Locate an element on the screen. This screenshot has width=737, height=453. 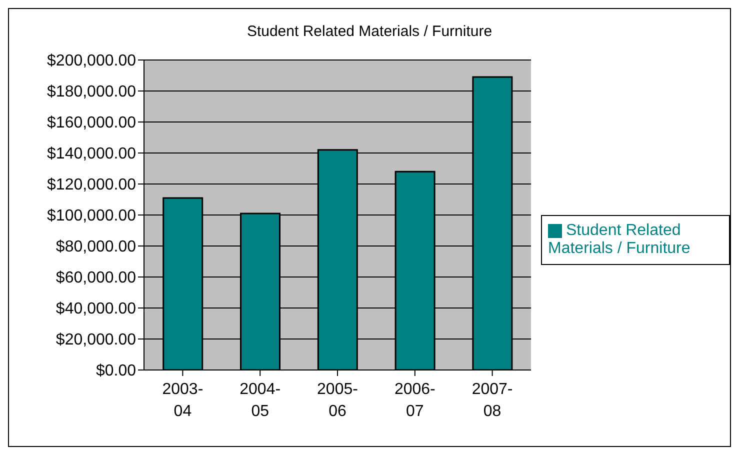
y-tick-label: $40,000.00 is located at coordinates (96, 309).